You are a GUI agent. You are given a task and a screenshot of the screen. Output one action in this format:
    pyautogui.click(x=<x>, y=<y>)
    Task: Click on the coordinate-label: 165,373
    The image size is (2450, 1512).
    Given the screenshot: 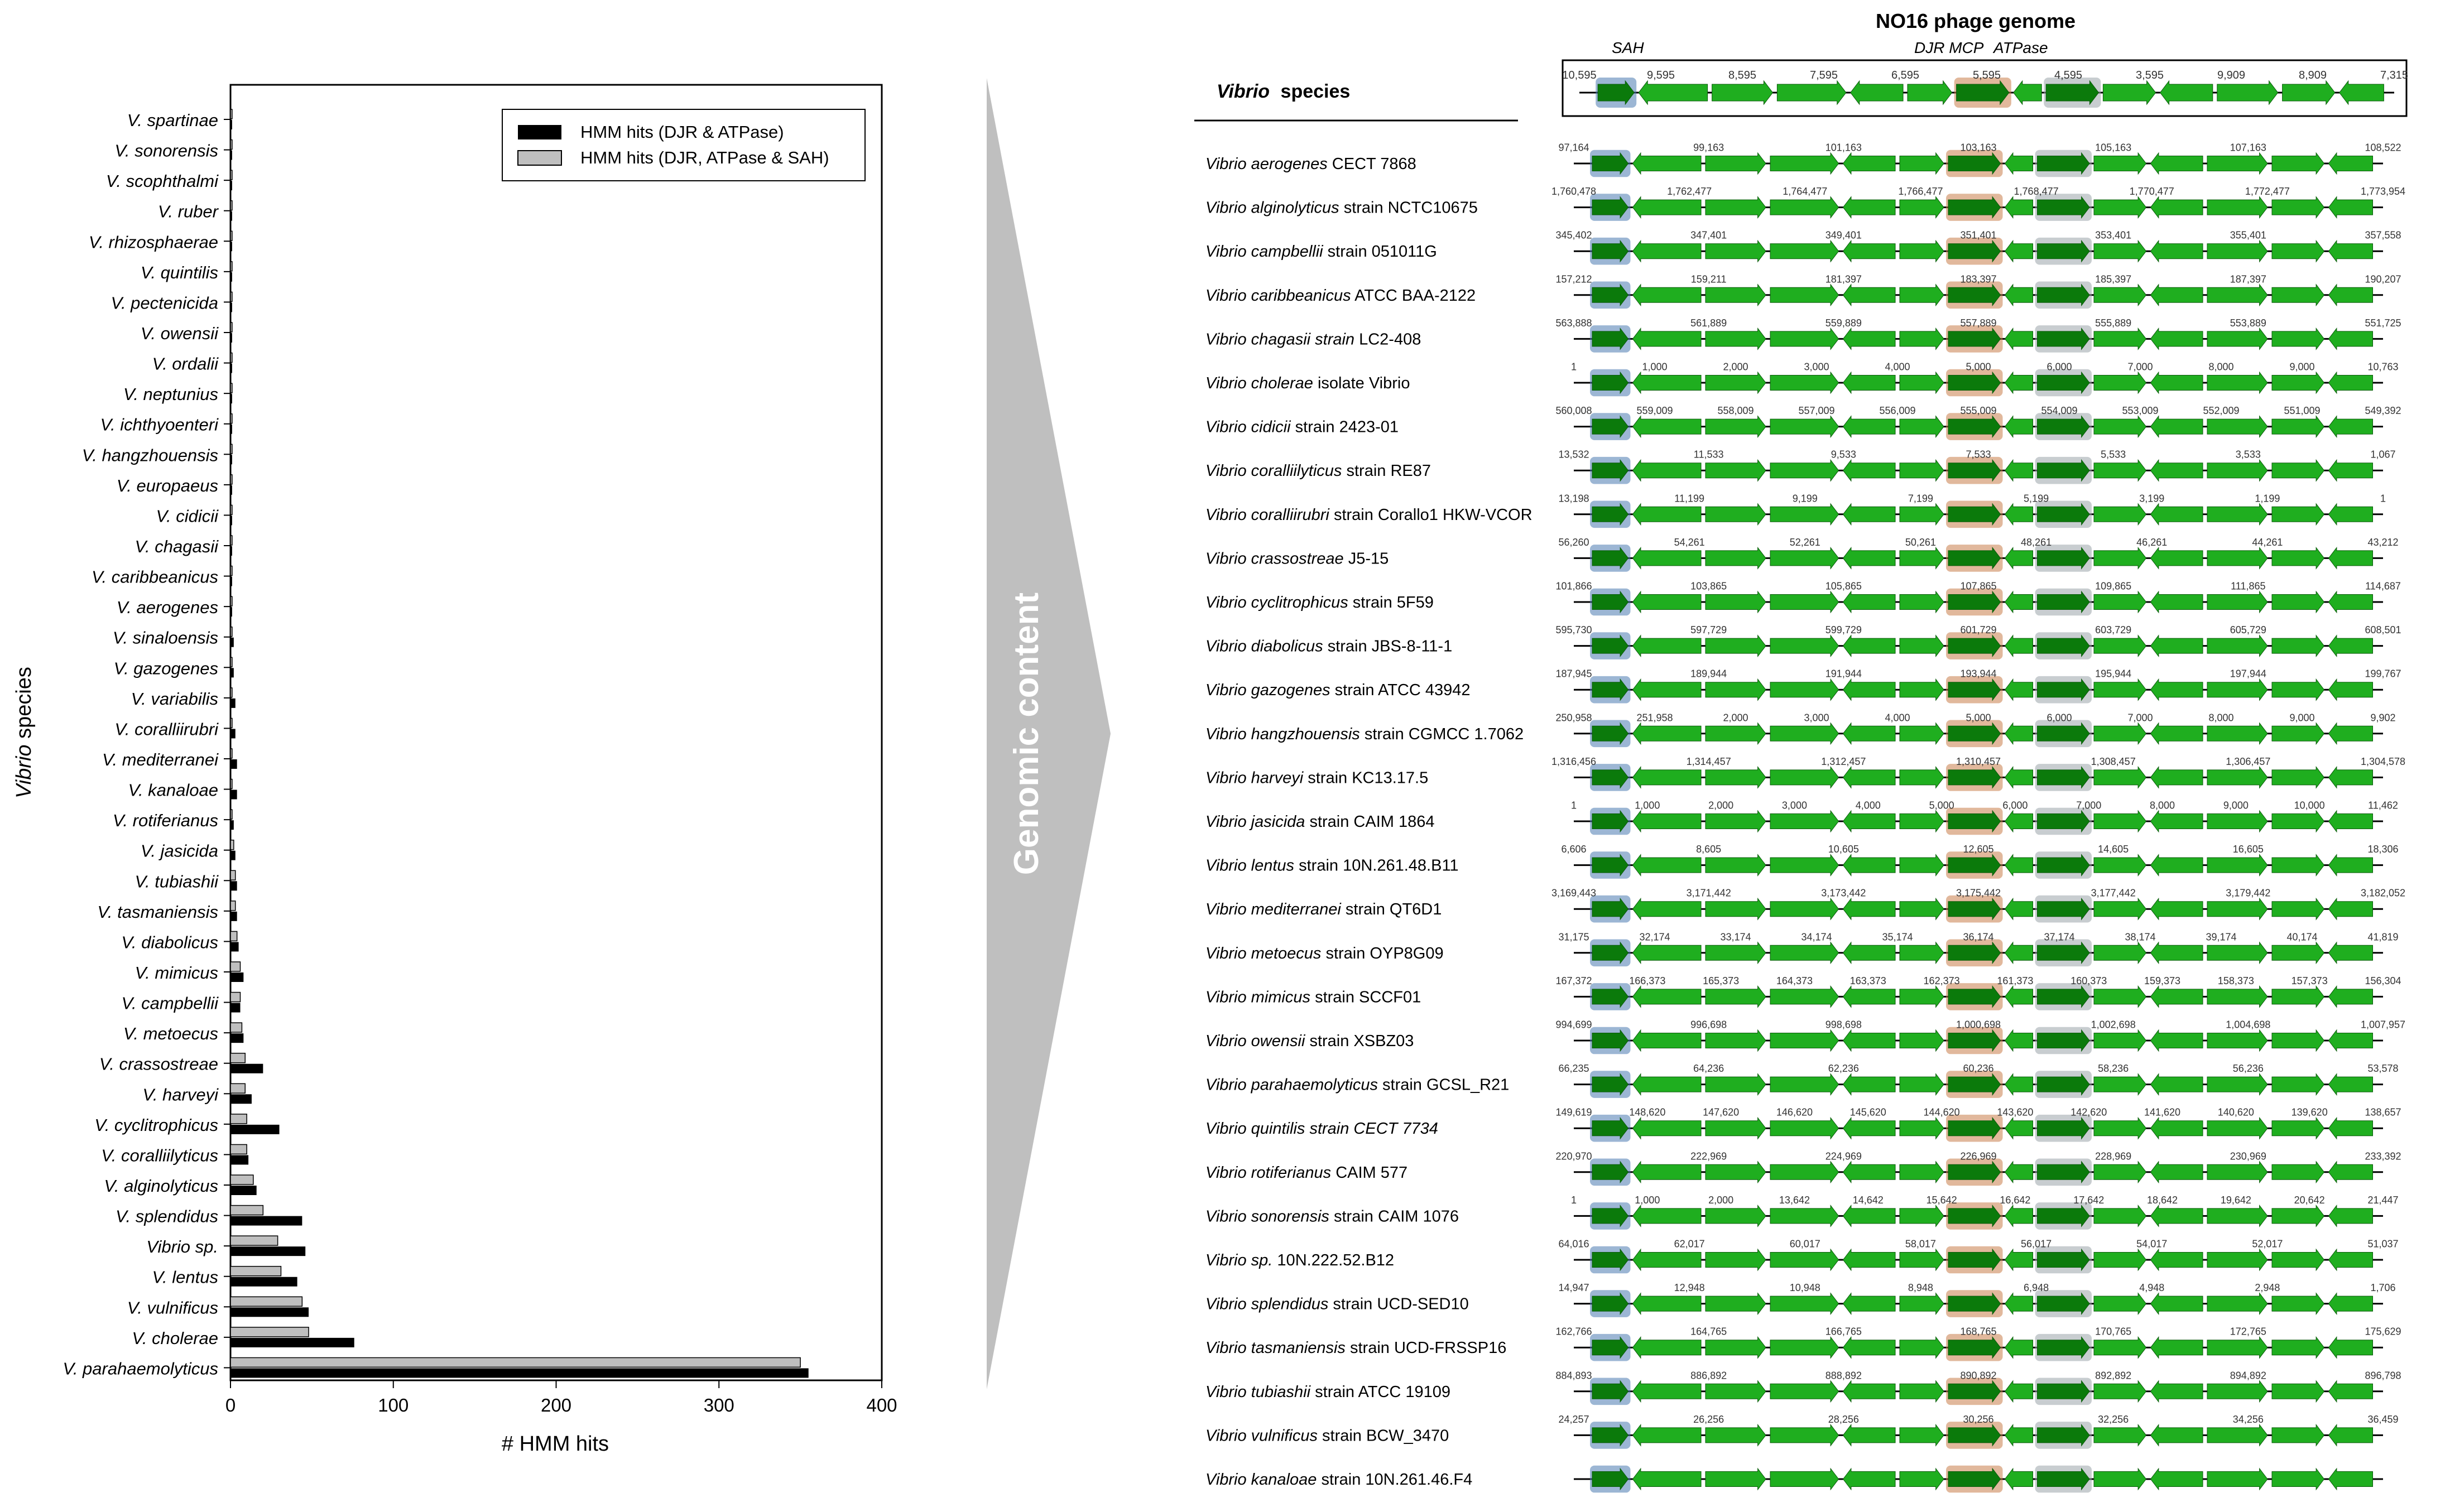 What is the action you would take?
    pyautogui.click(x=1721, y=980)
    